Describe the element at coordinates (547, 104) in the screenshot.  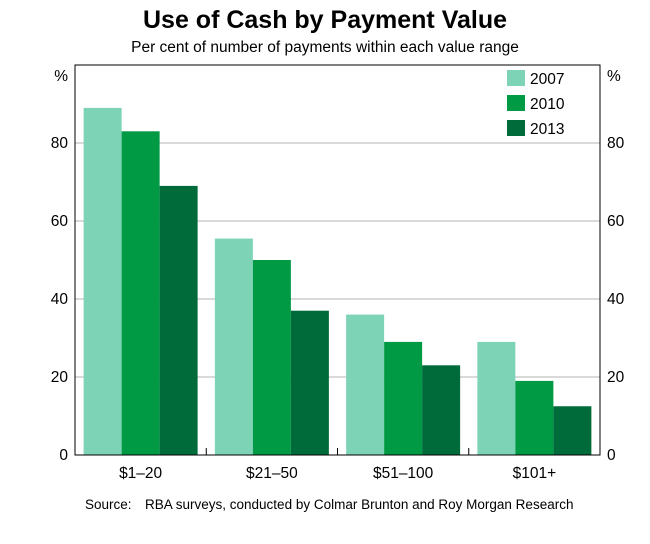
I see `legend-label: 2010` at that location.